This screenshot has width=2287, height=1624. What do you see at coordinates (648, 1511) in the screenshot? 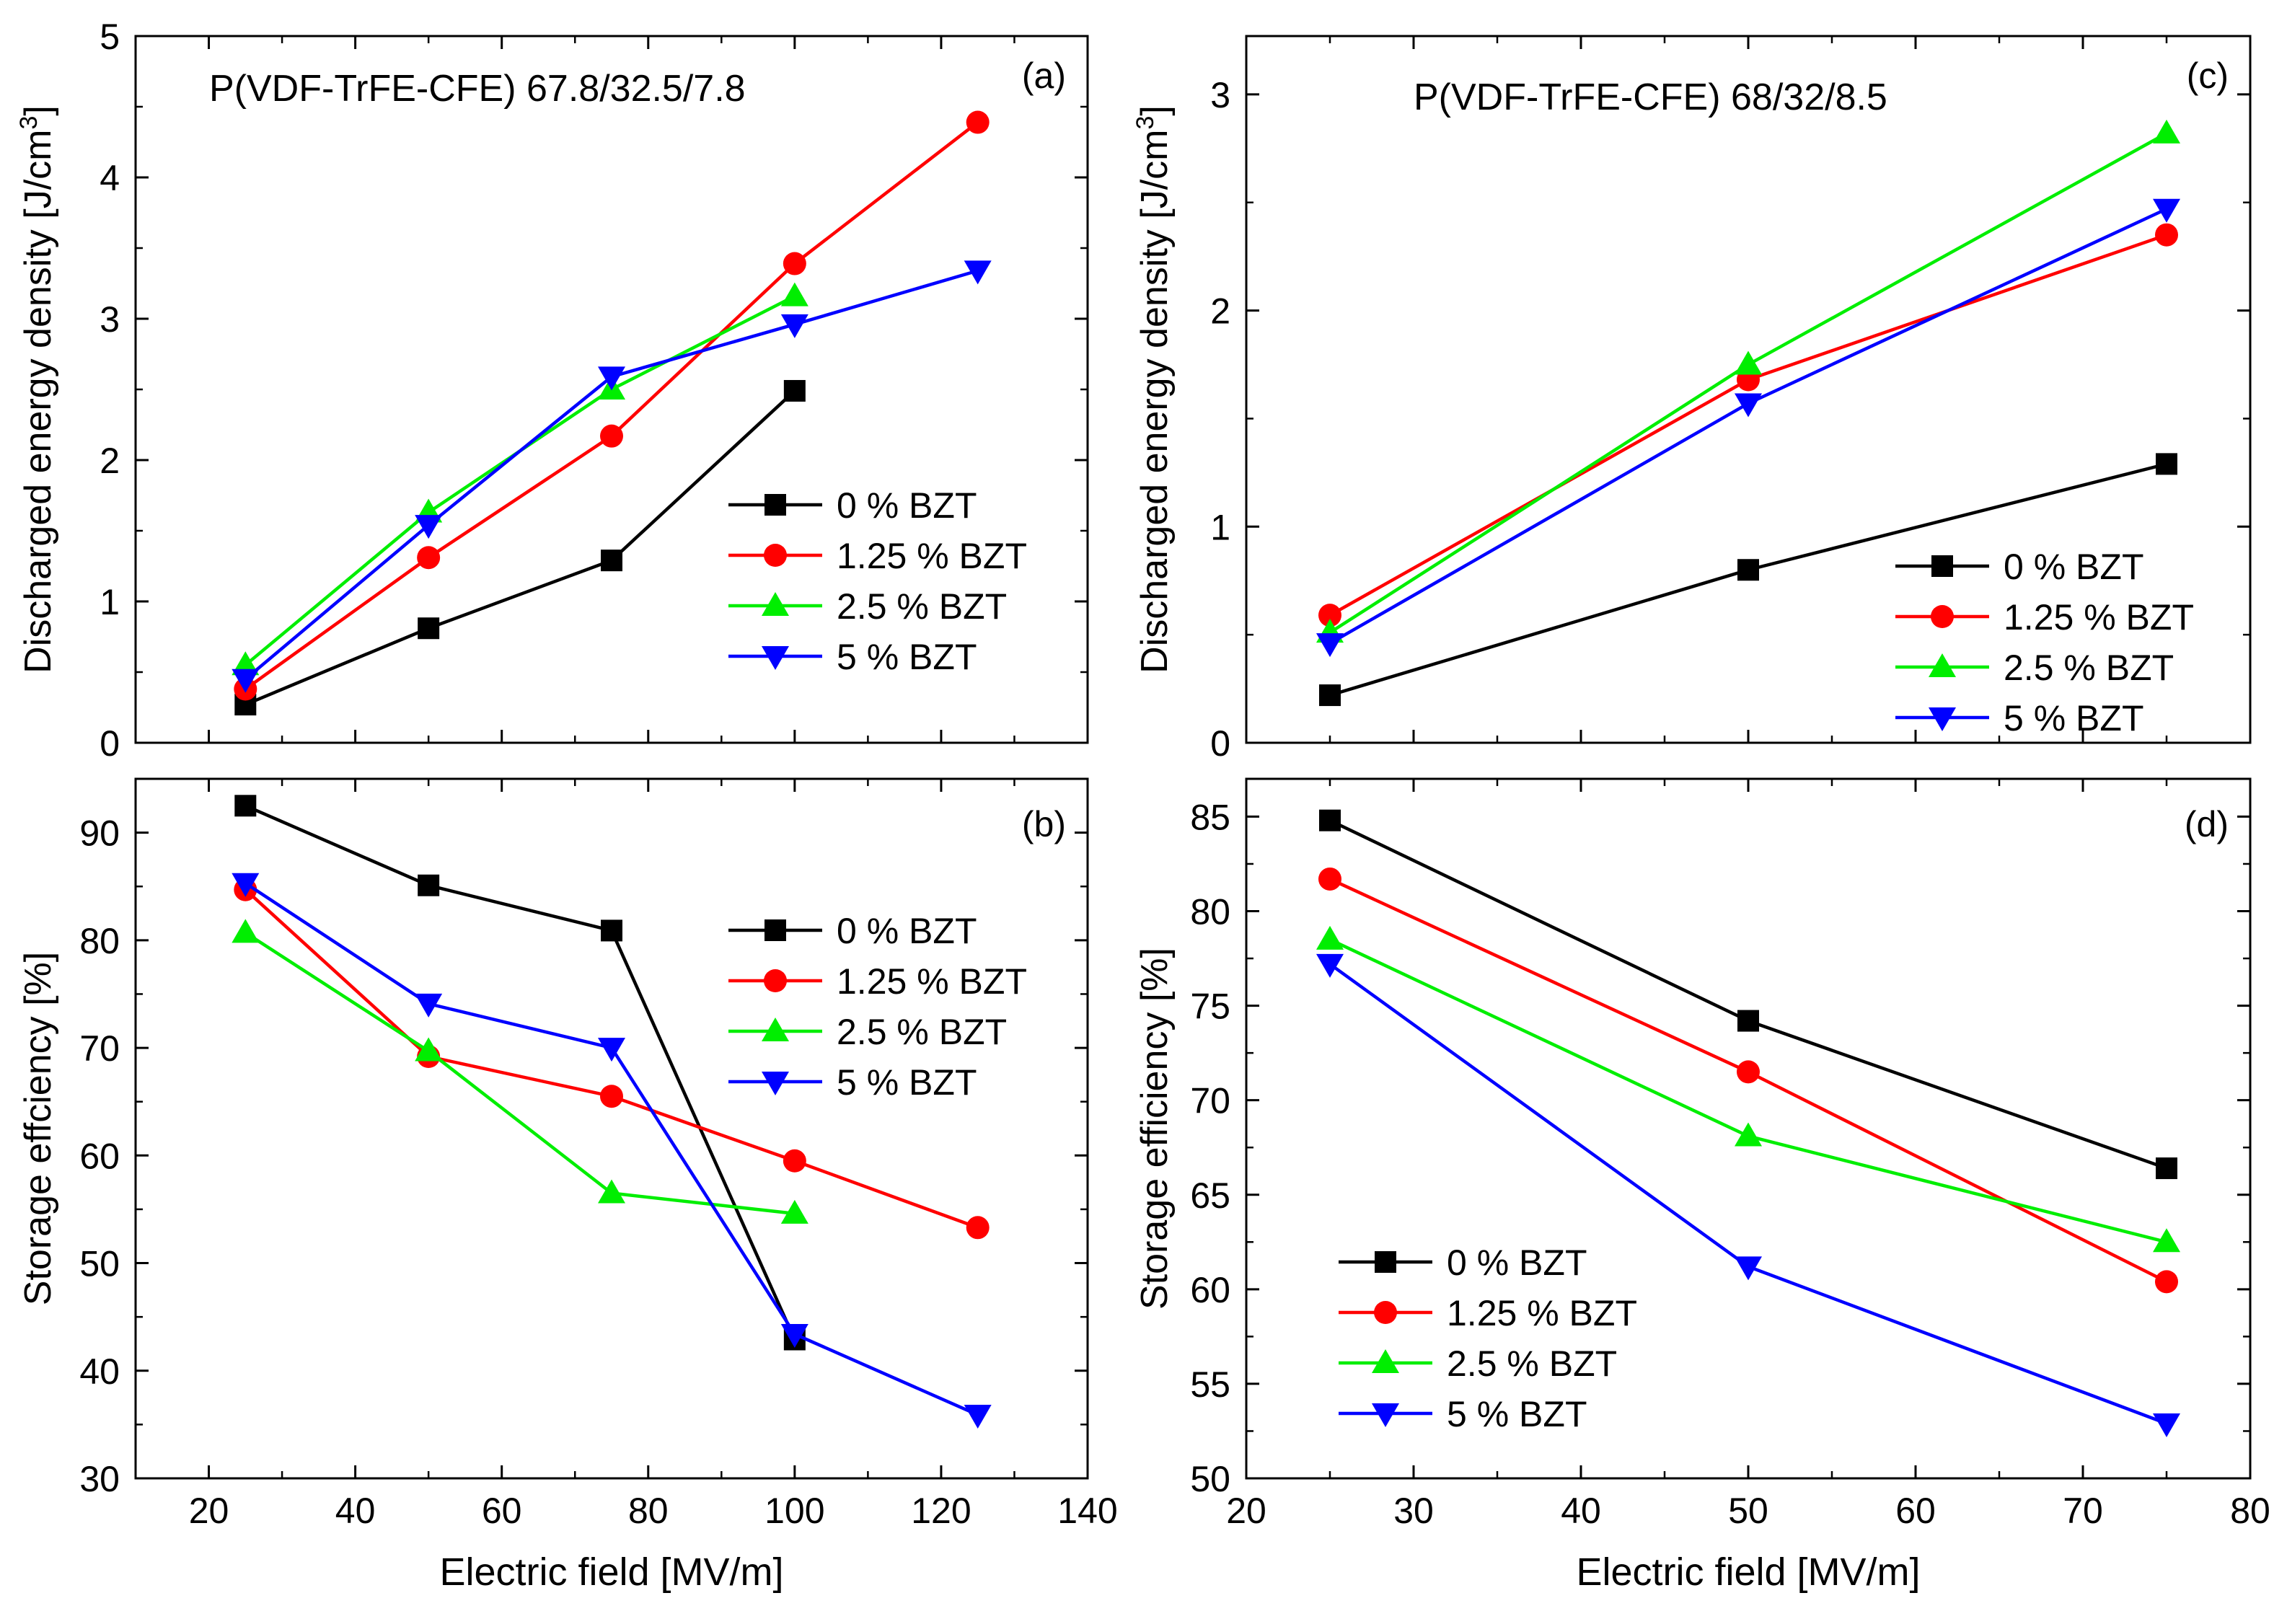
I see `x-tick-label: 80` at bounding box center [648, 1511].